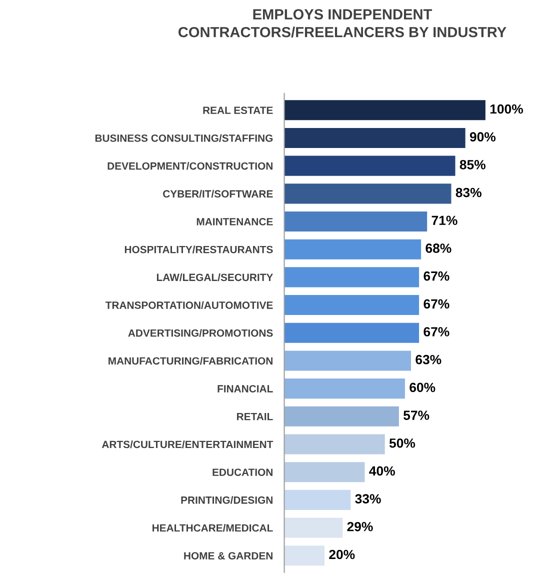  Describe the element at coordinates (226, 500) in the screenshot. I see `y-tick-label: PRINTING/DESIGN` at that location.